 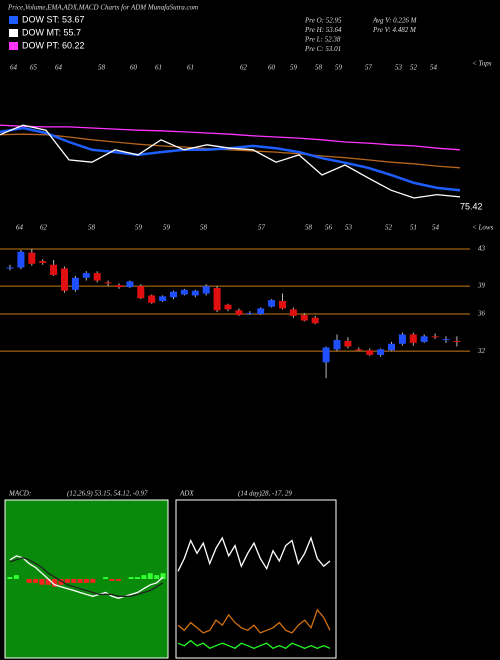 I want to click on top-label: 64, so click(x=14, y=68).